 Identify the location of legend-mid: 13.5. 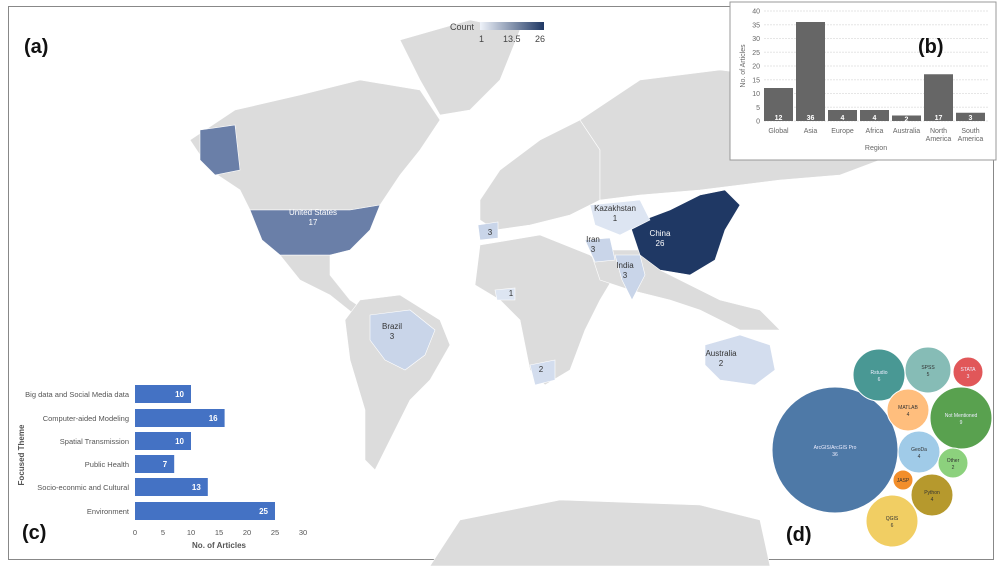
(512, 39).